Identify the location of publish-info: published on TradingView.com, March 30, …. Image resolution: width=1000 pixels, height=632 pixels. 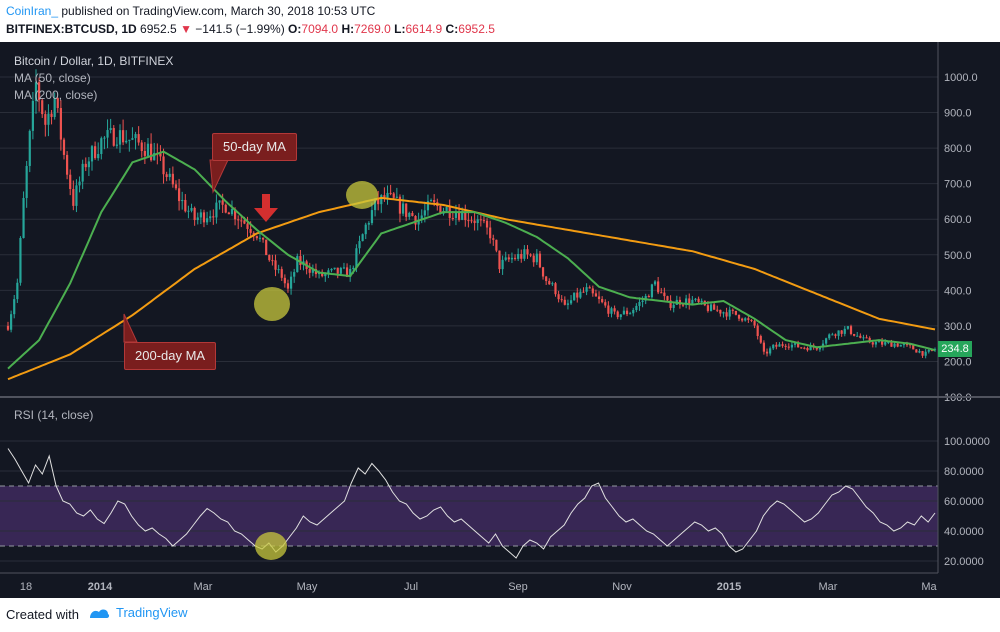
(218, 11).